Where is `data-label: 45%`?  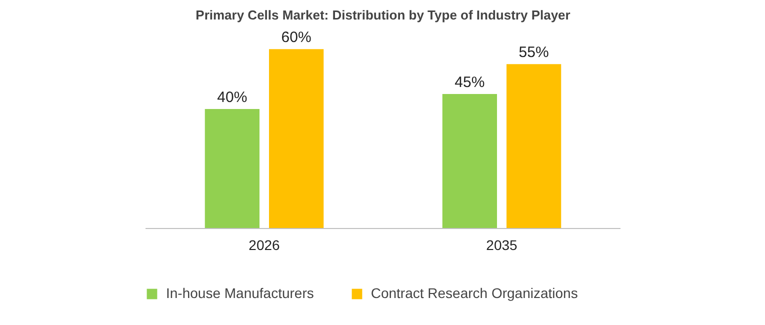
data-label: 45% is located at coordinates (469, 83).